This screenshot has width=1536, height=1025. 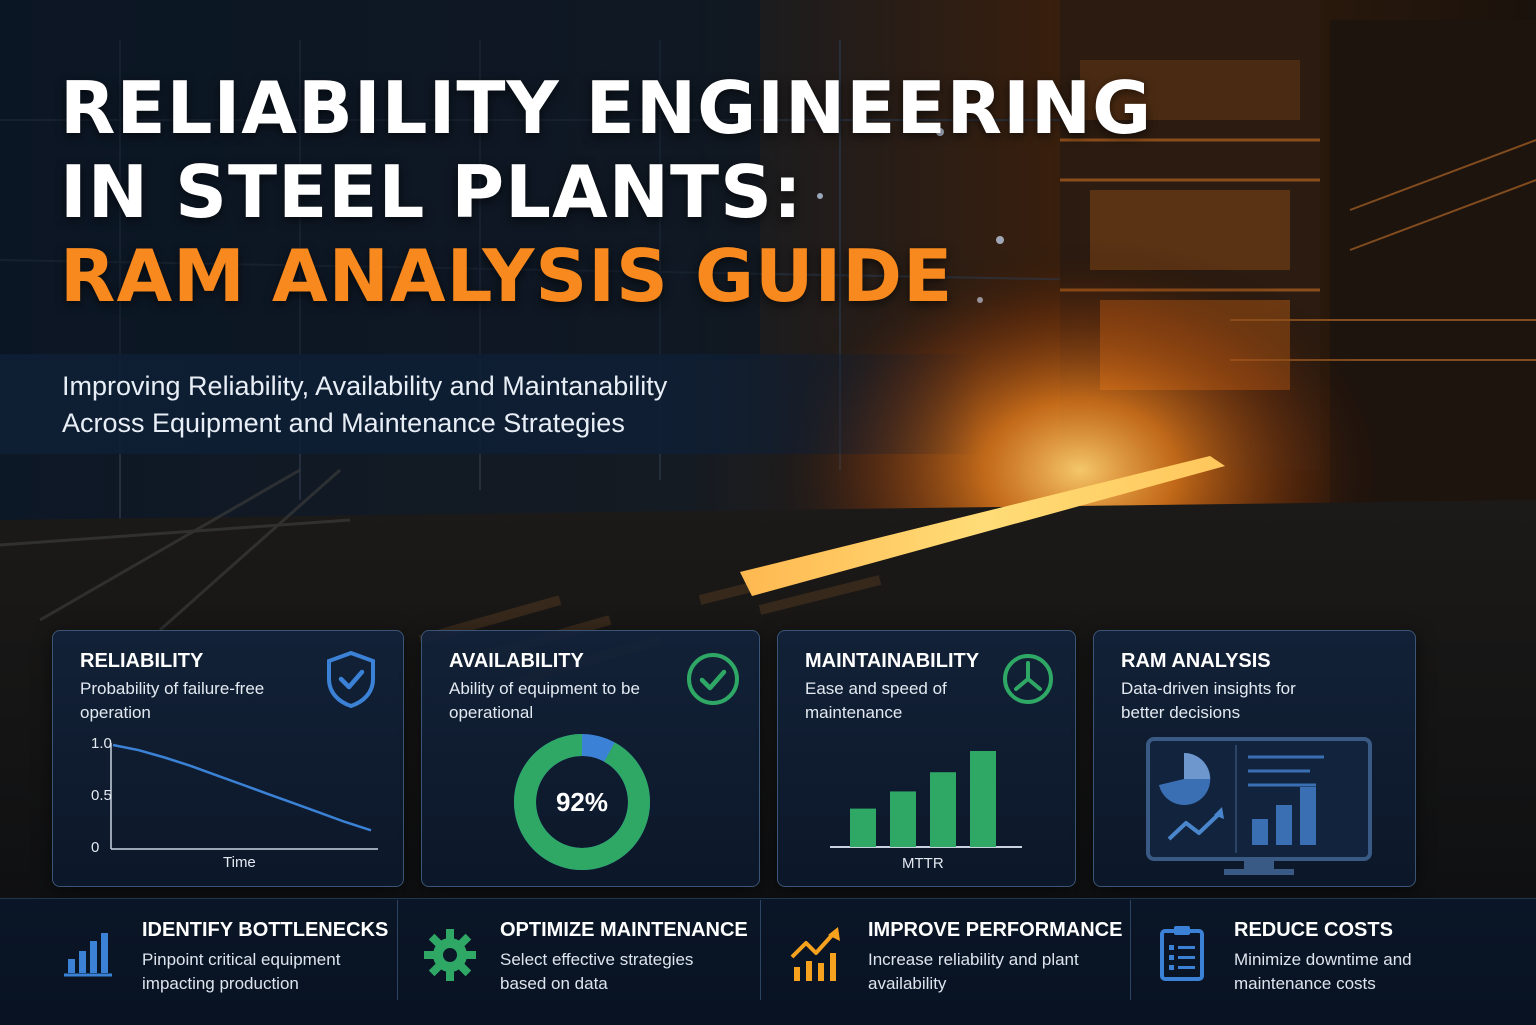 What do you see at coordinates (88, 955) in the screenshot?
I see `bar-chart-icon` at bounding box center [88, 955].